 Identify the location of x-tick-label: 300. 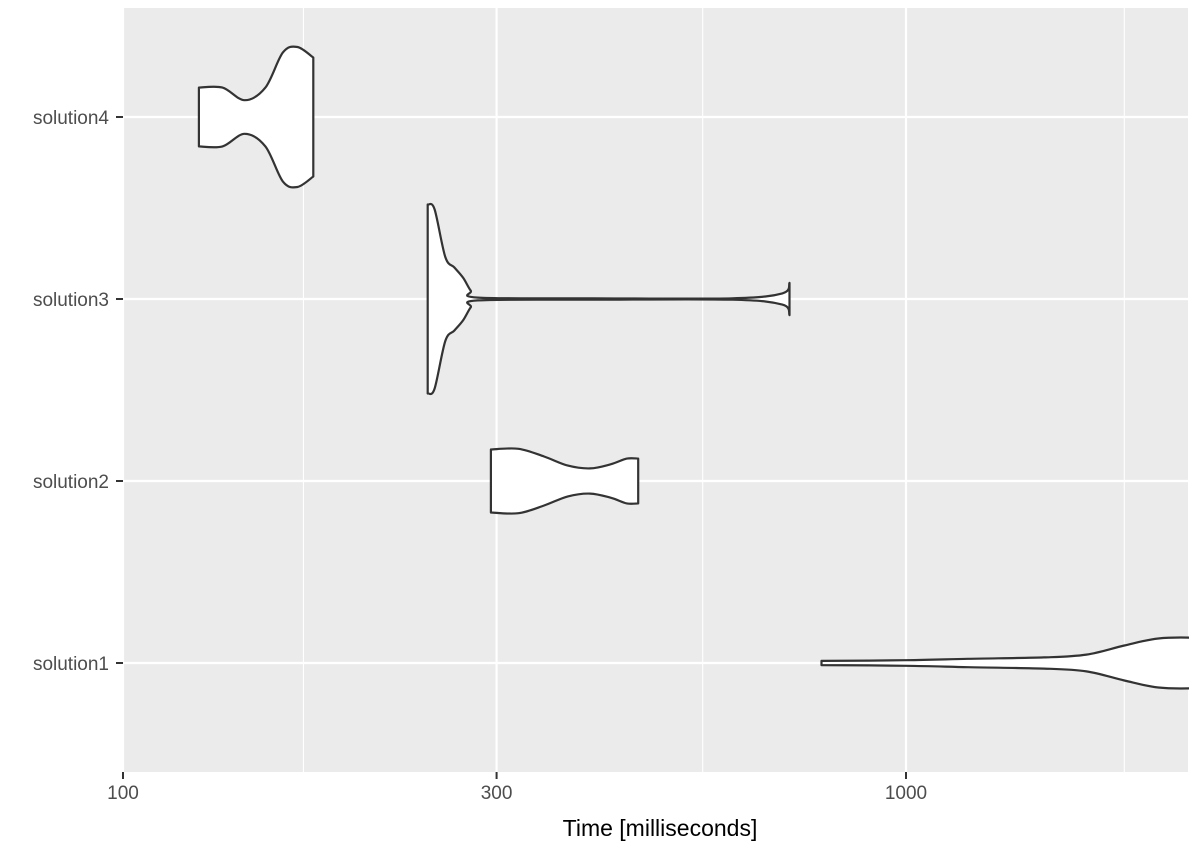
(497, 793).